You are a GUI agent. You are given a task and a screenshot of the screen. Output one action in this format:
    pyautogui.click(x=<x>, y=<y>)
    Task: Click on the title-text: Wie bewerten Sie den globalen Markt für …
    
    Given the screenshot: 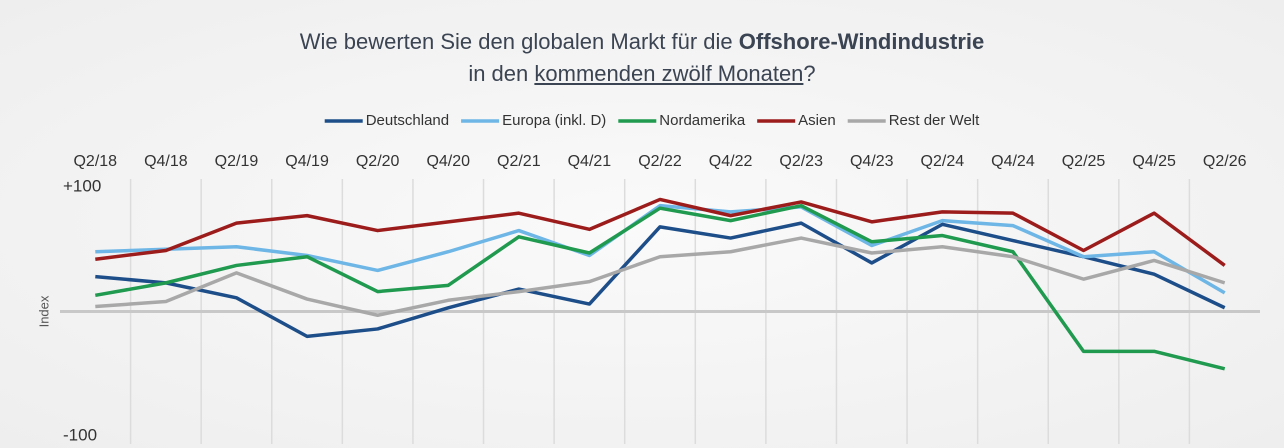 What is the action you would take?
    pyautogui.click(x=516, y=41)
    